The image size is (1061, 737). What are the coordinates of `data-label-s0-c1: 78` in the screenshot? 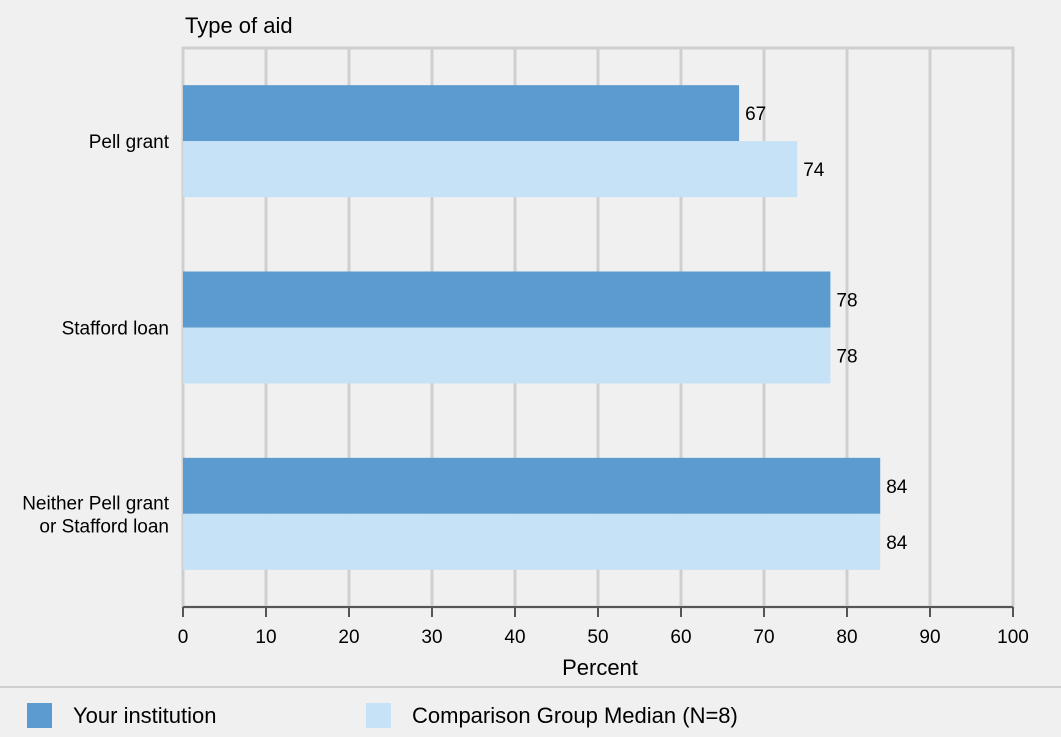 It's located at (846, 301).